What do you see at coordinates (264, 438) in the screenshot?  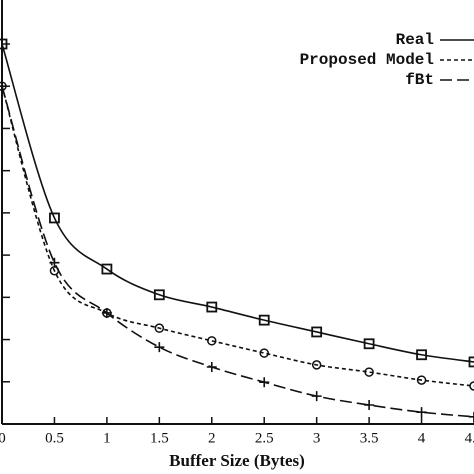 I see `x-tick-label: 2.5` at bounding box center [264, 438].